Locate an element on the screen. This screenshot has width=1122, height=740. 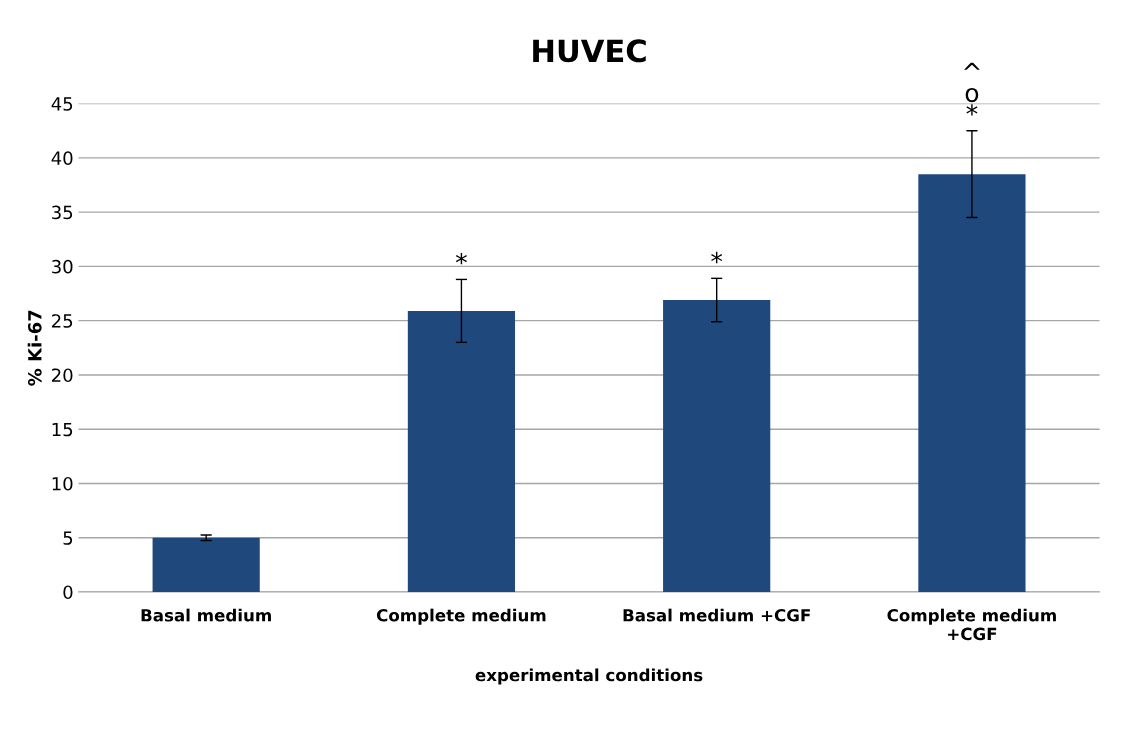
y-tick-label: 45 is located at coordinates (62, 104).